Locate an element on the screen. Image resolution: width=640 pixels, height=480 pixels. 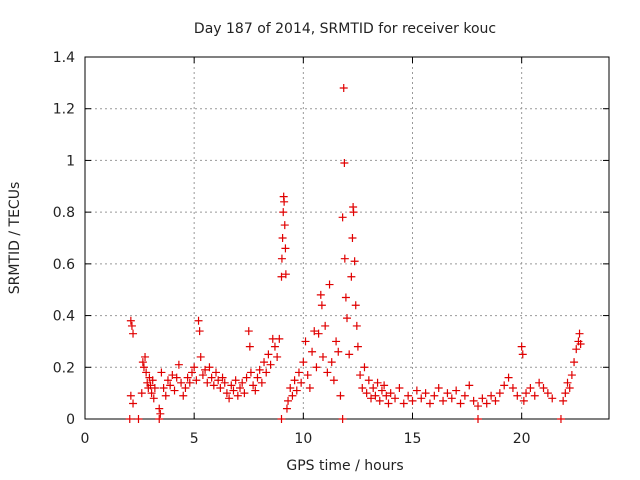
x-tick-label: 15 is located at coordinates (413, 439).